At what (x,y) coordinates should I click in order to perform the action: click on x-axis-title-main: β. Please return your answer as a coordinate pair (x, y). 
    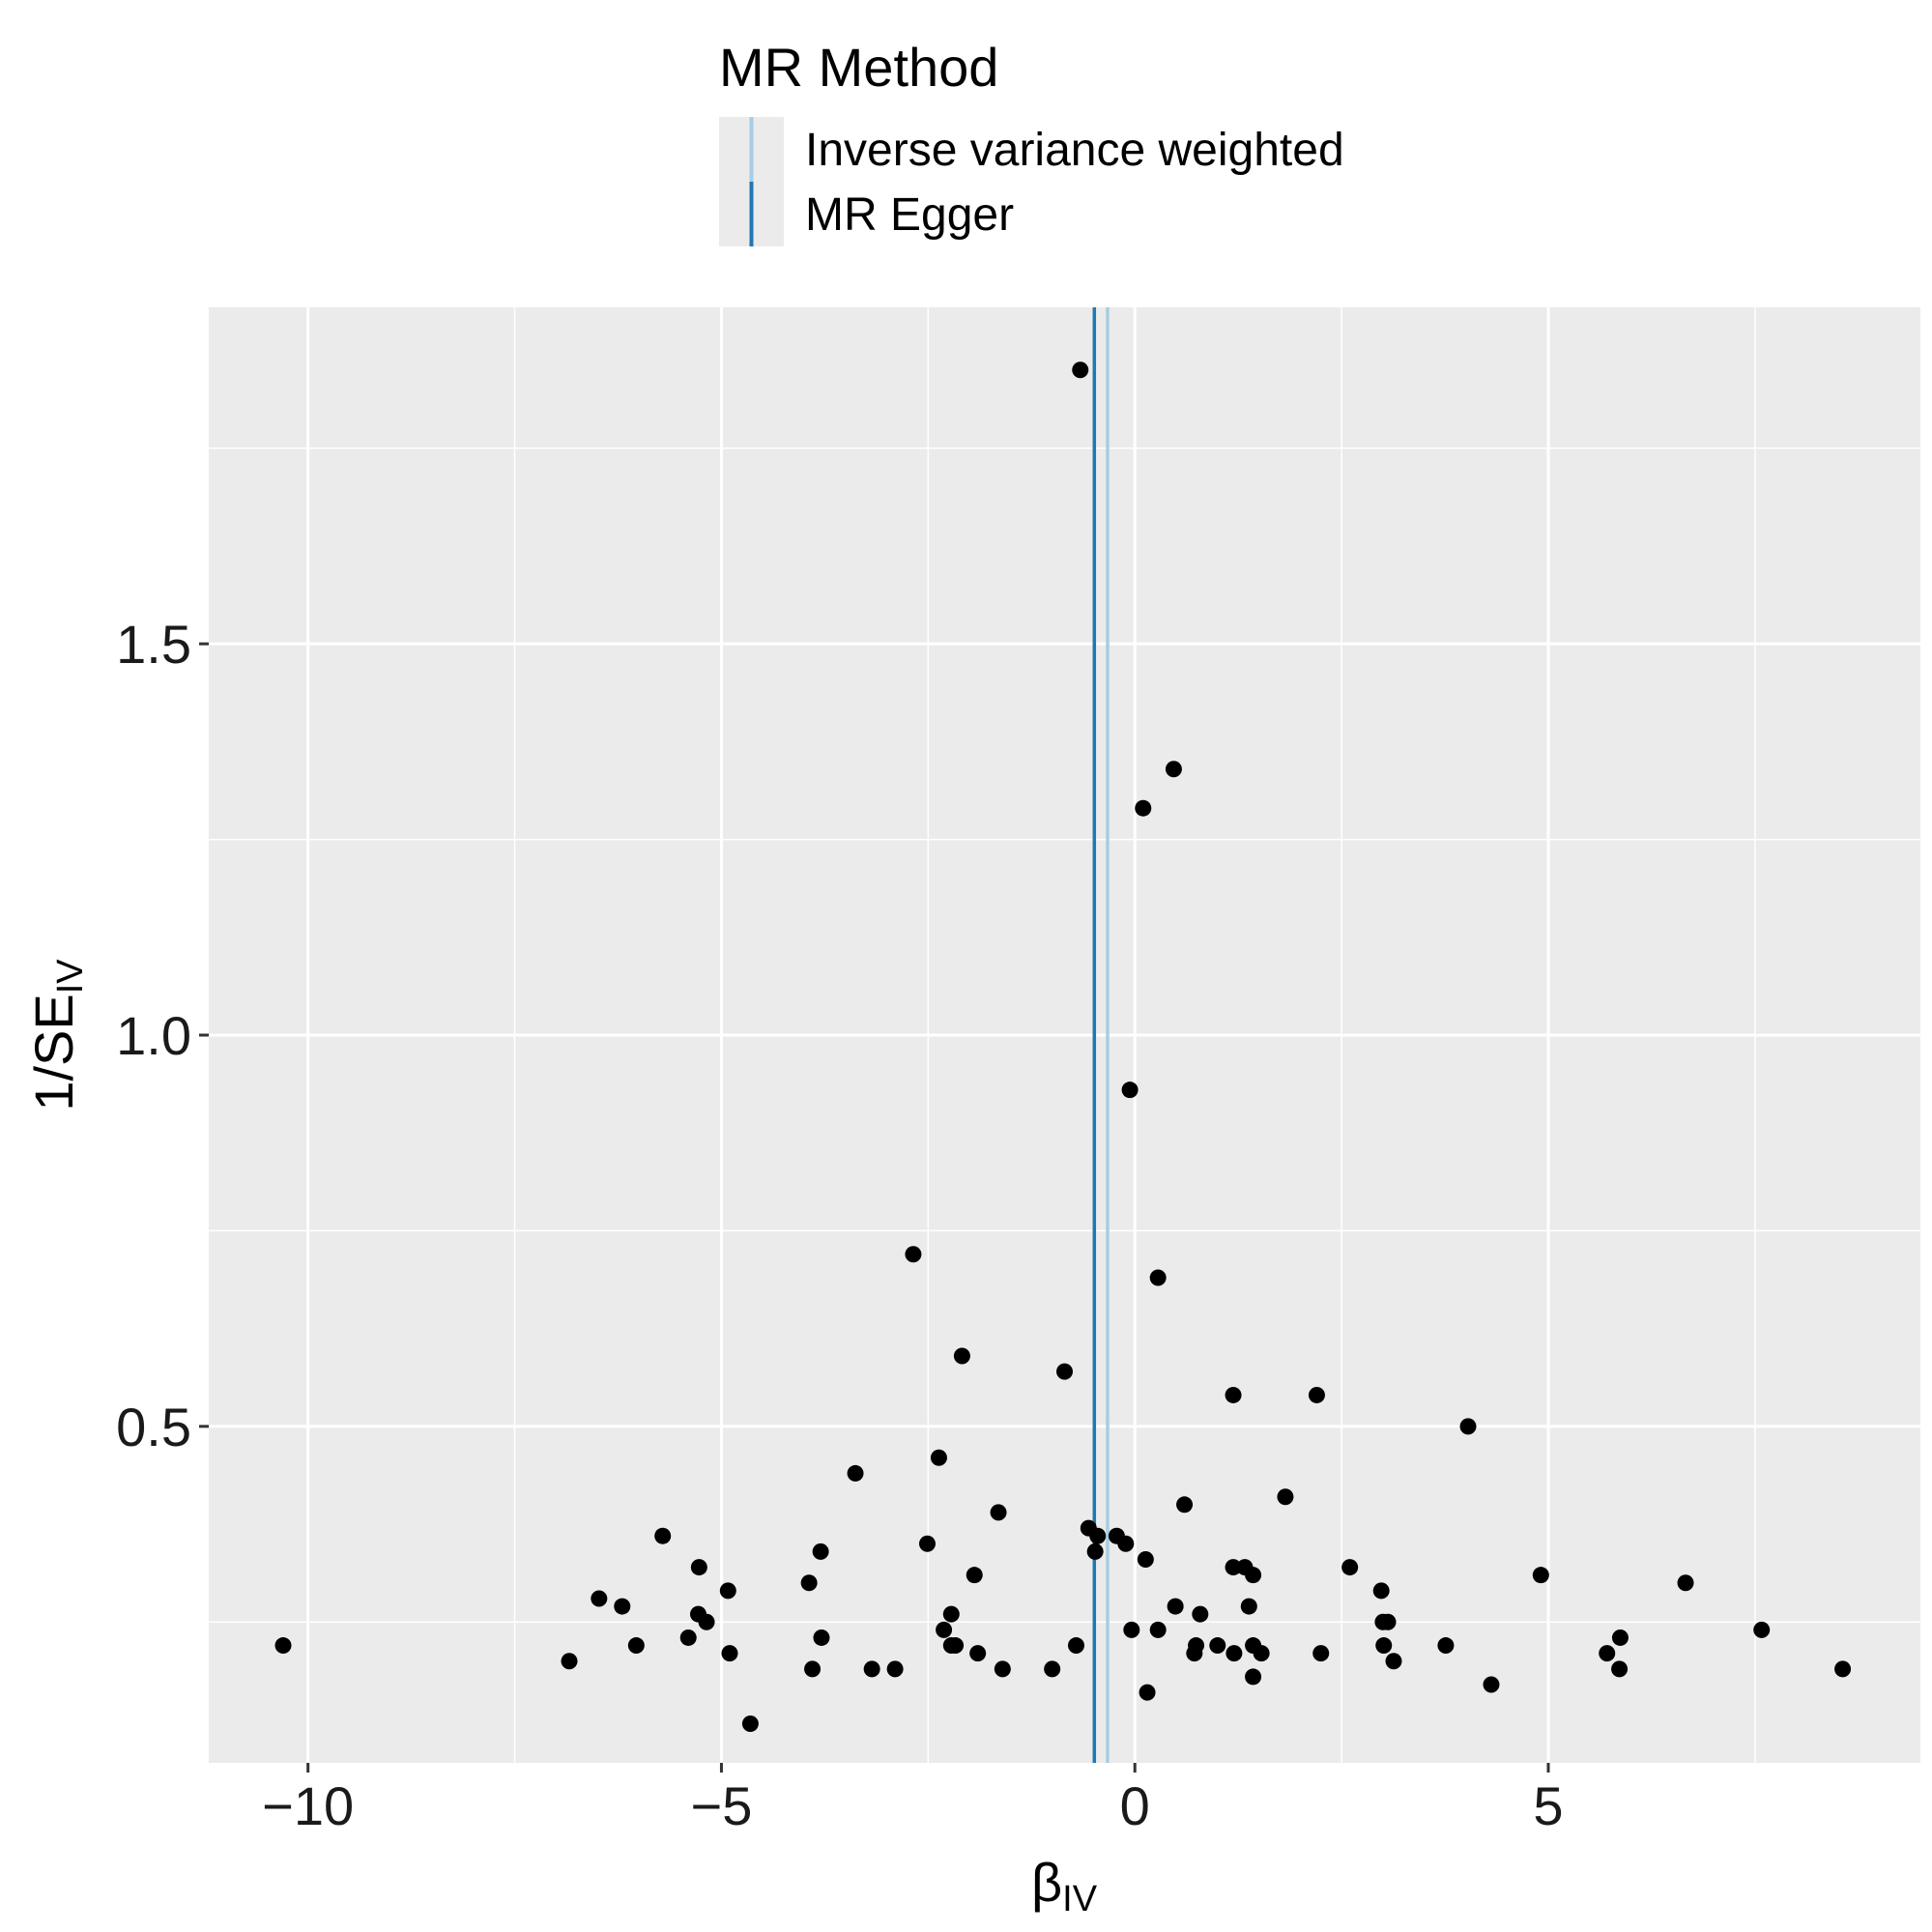
    Looking at the image, I should click on (1046, 1882).